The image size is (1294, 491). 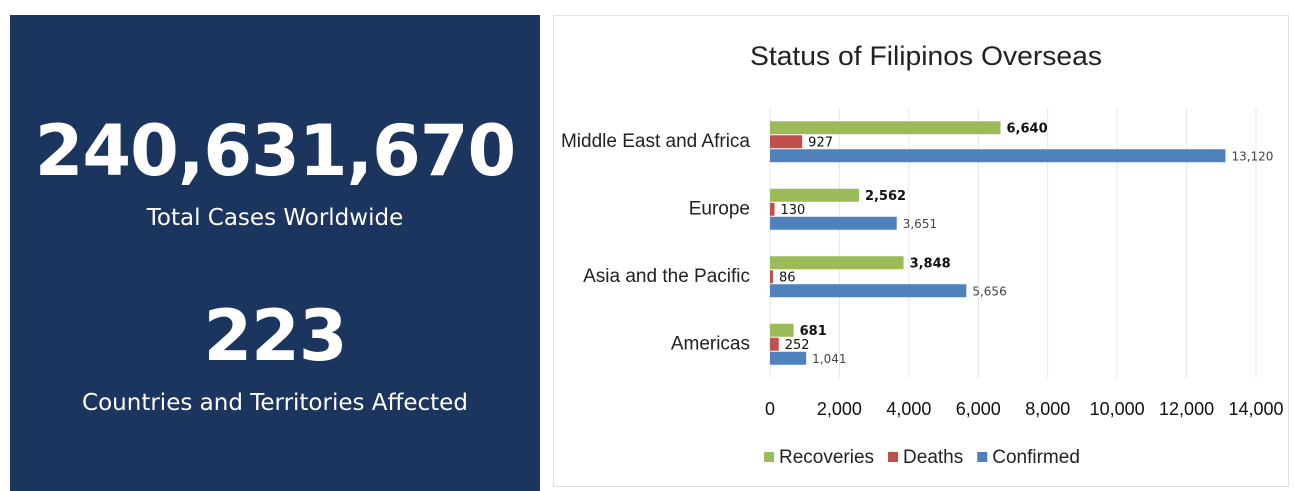 What do you see at coordinates (1027, 128) in the screenshot?
I see `data-label: 6,640` at bounding box center [1027, 128].